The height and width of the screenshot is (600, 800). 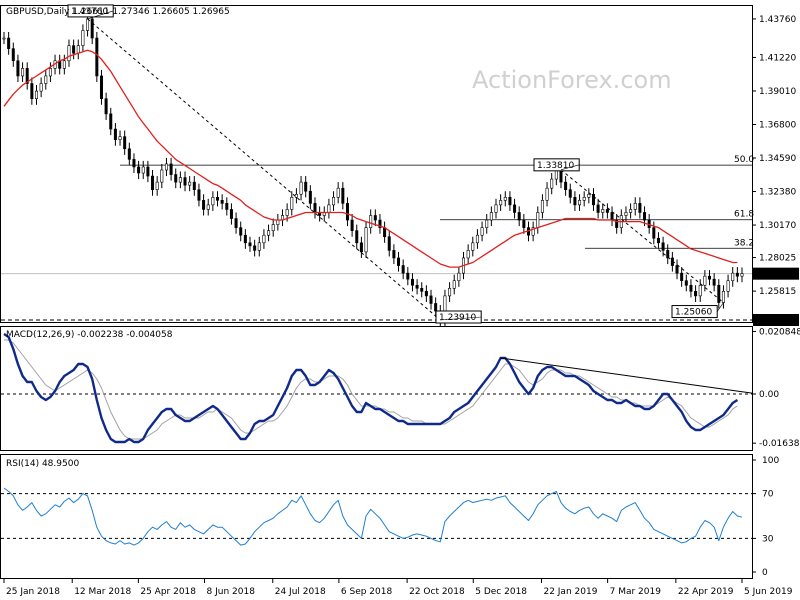 What do you see at coordinates (769, 395) in the screenshot?
I see `macd-y-tick-label: 0.00` at bounding box center [769, 395].